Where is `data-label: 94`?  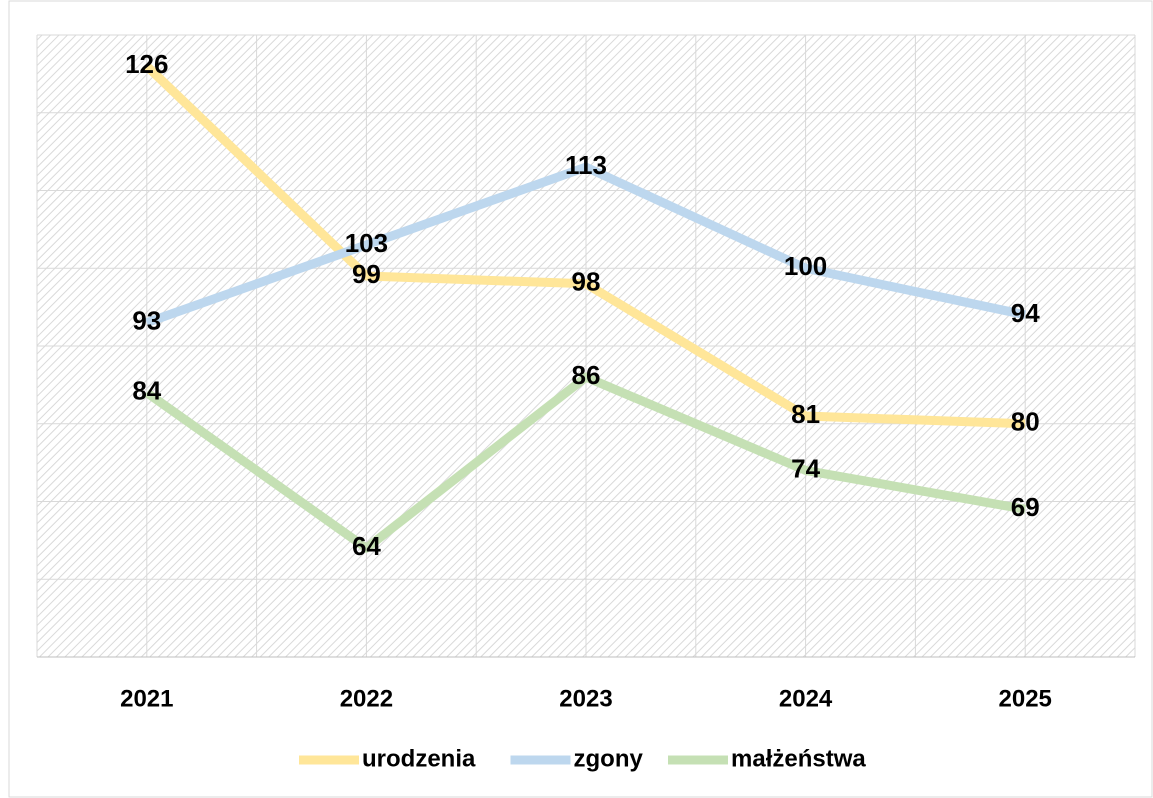
data-label: 94 is located at coordinates (1025, 313).